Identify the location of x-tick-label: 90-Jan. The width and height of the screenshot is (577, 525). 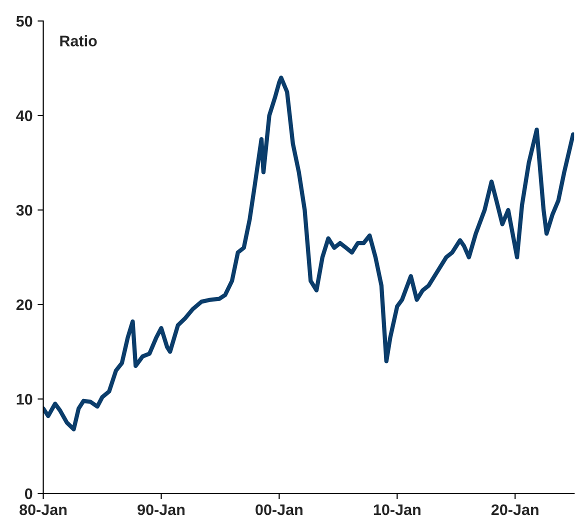
(161, 510).